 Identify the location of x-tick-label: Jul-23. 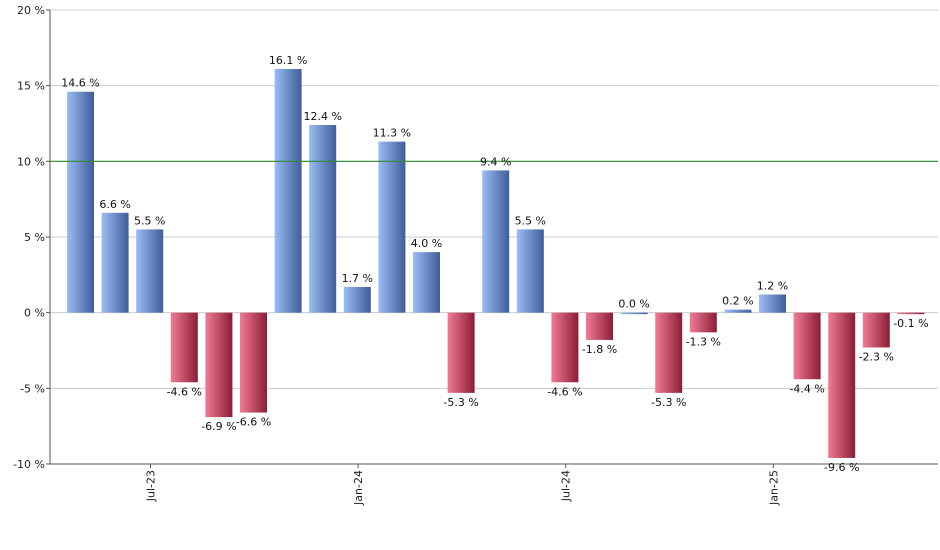
(151, 486).